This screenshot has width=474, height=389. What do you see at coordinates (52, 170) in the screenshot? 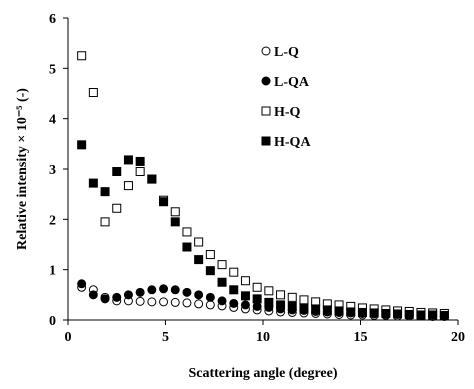
I see `y-tick-label: 3` at bounding box center [52, 170].